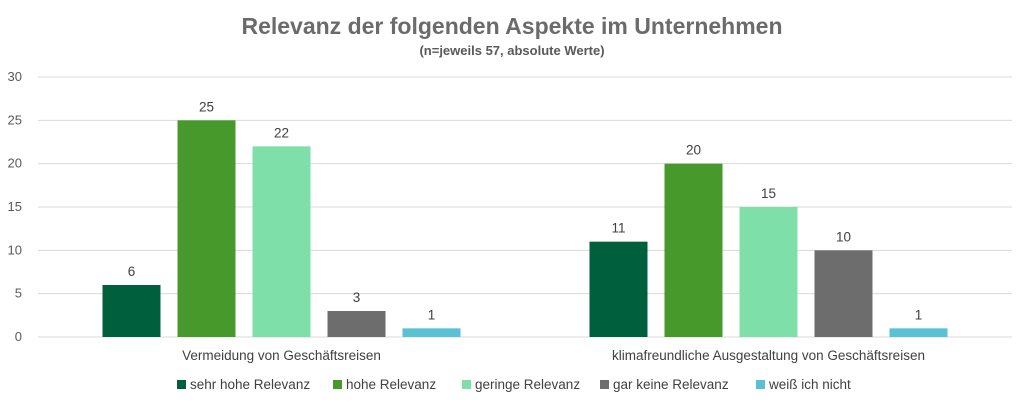  I want to click on data-label: 20, so click(693, 150).